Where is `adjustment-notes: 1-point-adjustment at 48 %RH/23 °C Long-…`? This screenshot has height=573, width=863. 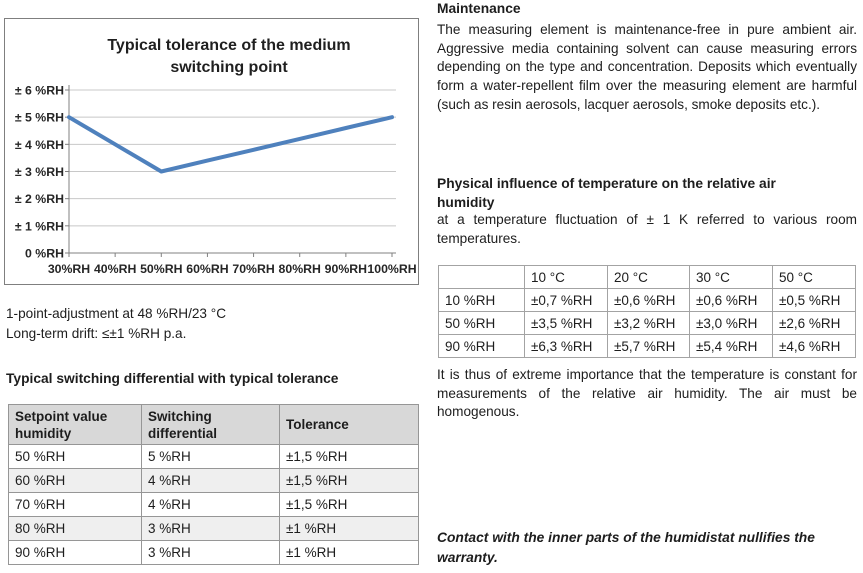 adjustment-notes: 1-point-adjustment at 48 %RH/23 °C Long-… is located at coordinates (116, 323).